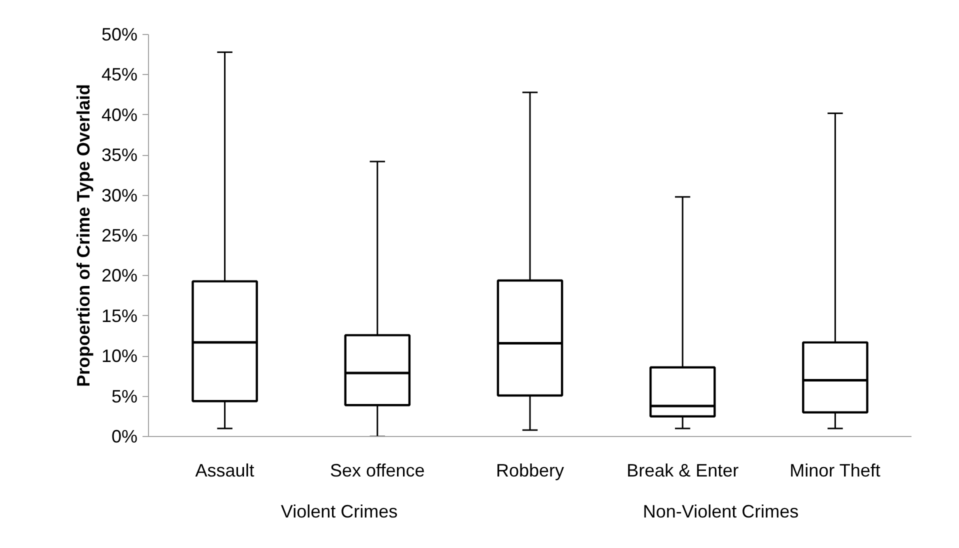 The image size is (959, 548). Describe the element at coordinates (682, 470) in the screenshot. I see `x-tick-label: Break & Enter` at that location.